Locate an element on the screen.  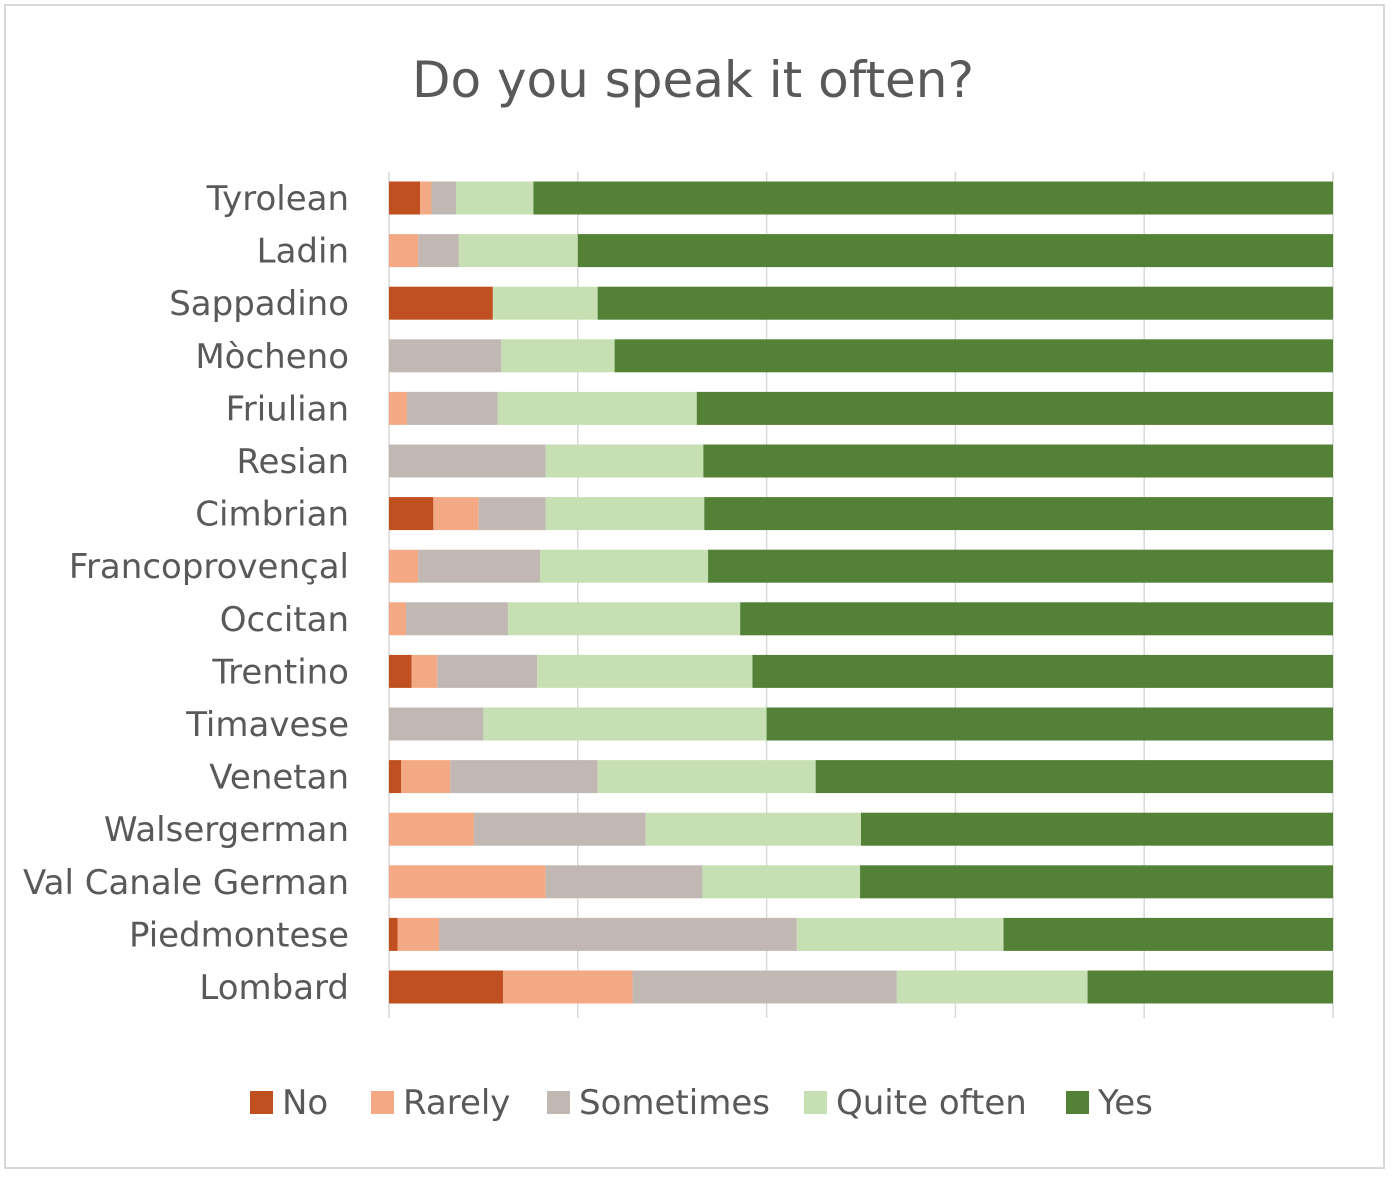
category-label: Sappadino is located at coordinates (259, 304).